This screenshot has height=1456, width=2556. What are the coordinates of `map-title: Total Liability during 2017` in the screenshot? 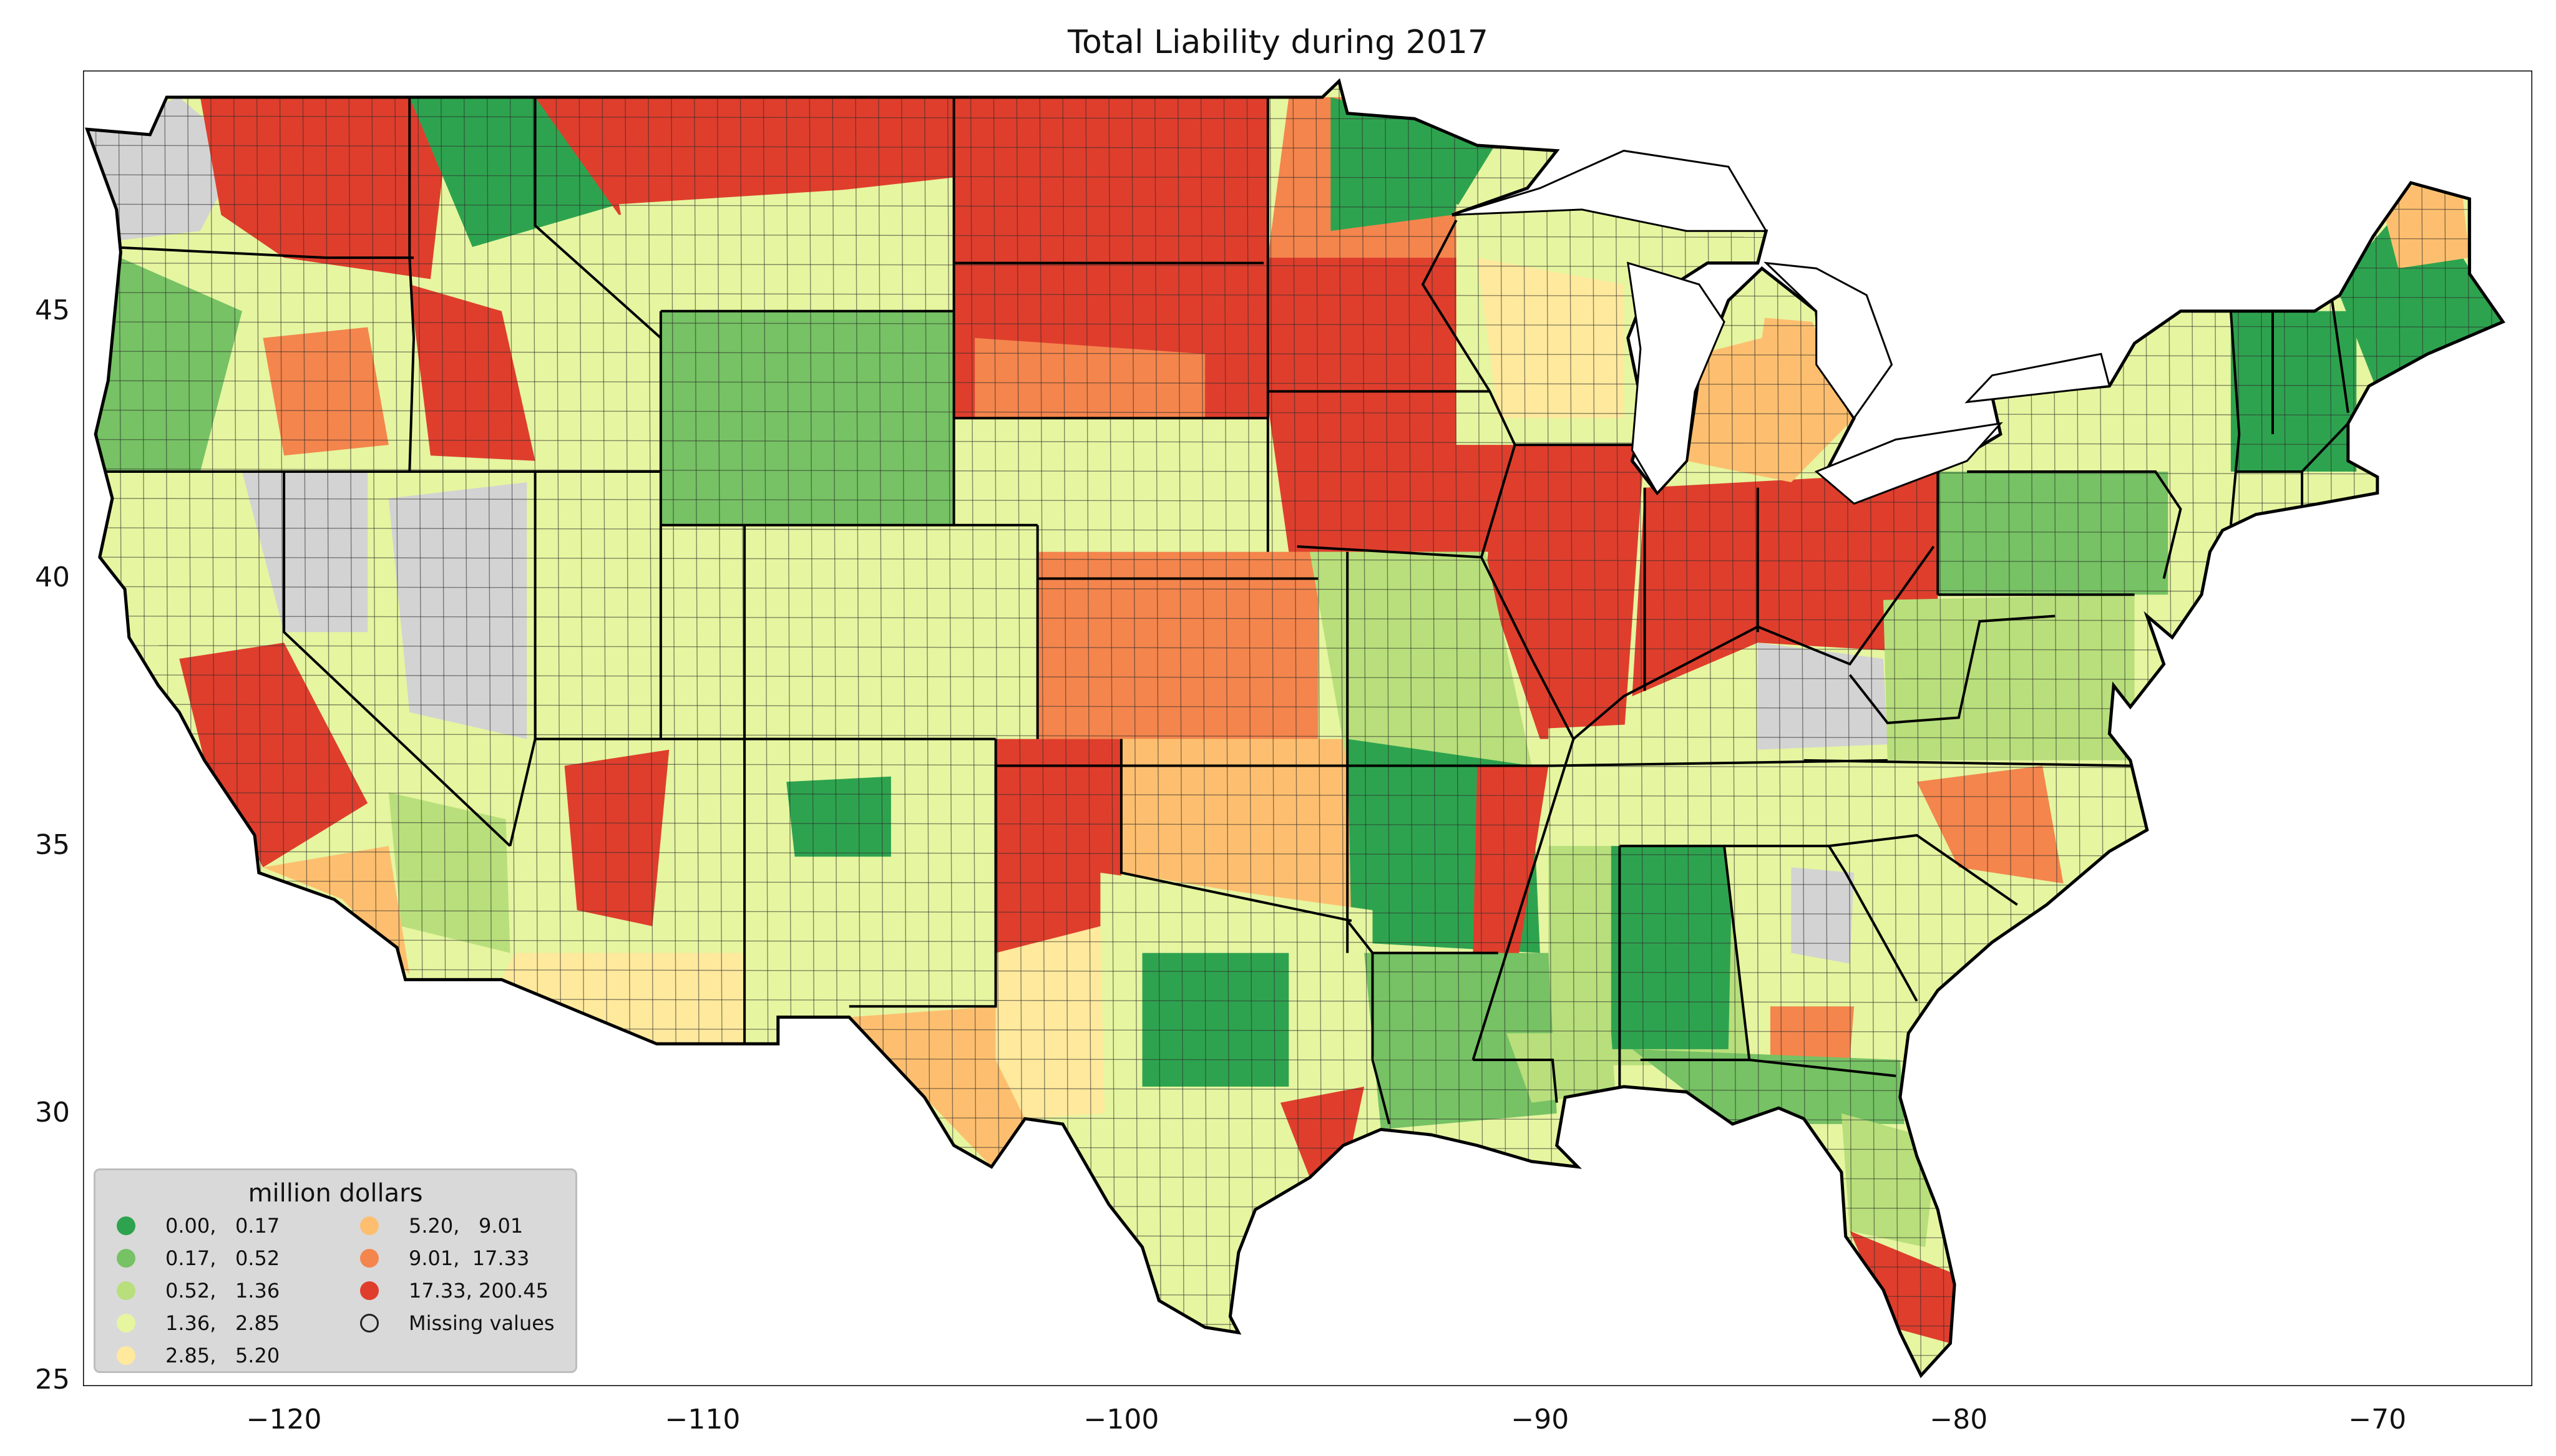 It's located at (1278, 43).